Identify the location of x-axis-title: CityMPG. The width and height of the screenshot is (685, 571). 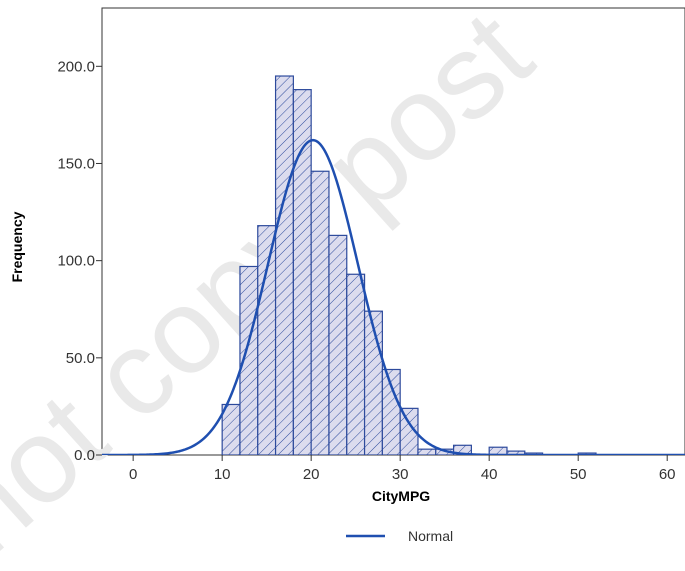
(401, 496).